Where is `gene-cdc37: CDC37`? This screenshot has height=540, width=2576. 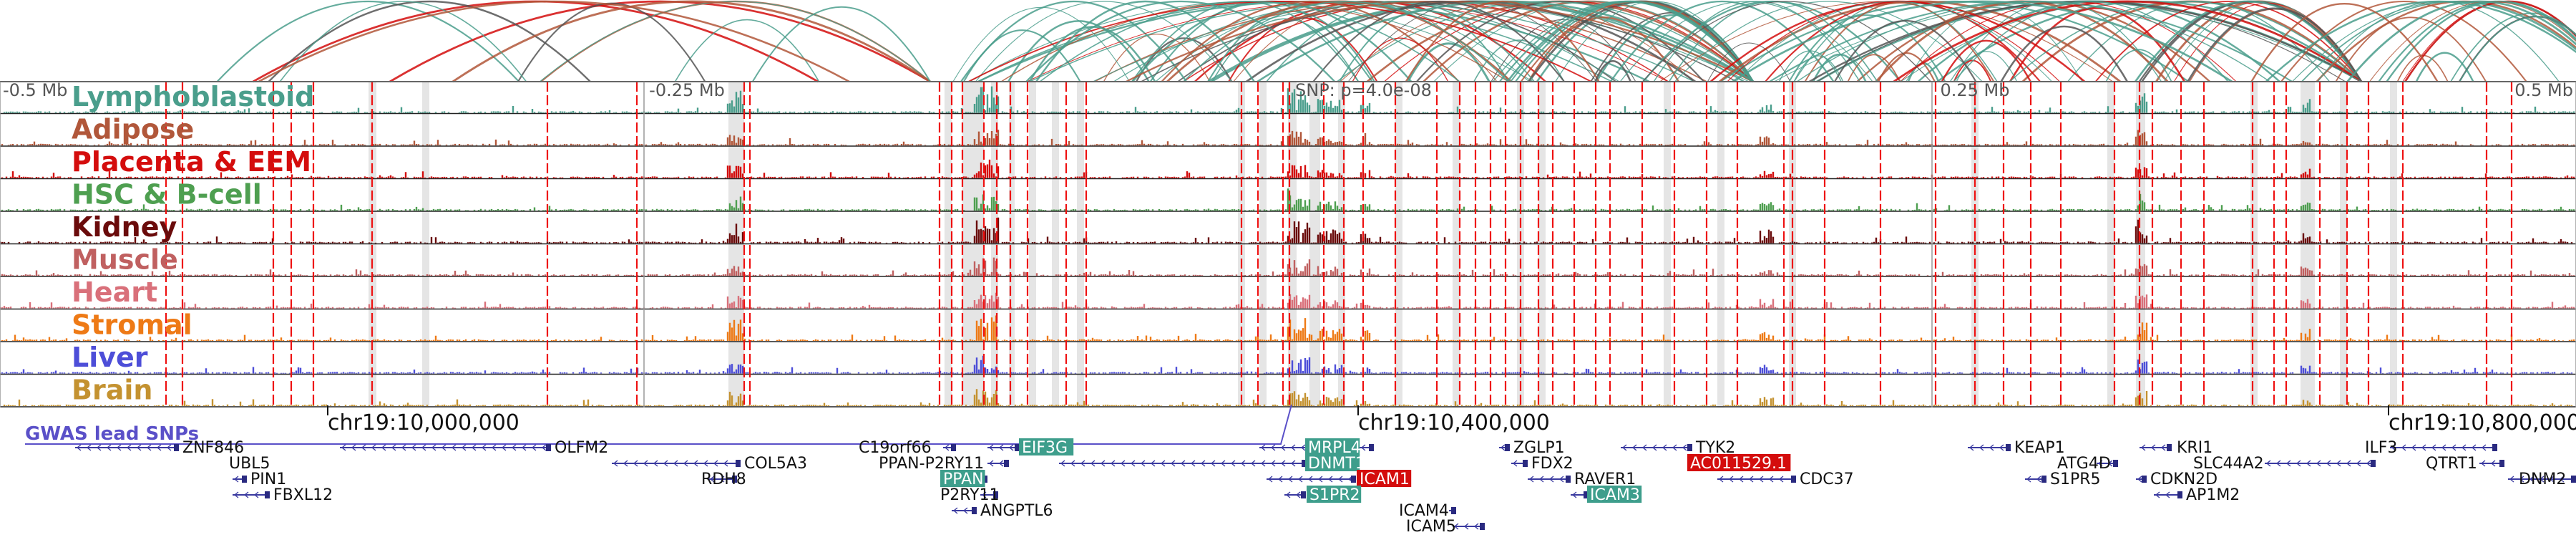
gene-cdc37: CDC37 is located at coordinates (1785, 479).